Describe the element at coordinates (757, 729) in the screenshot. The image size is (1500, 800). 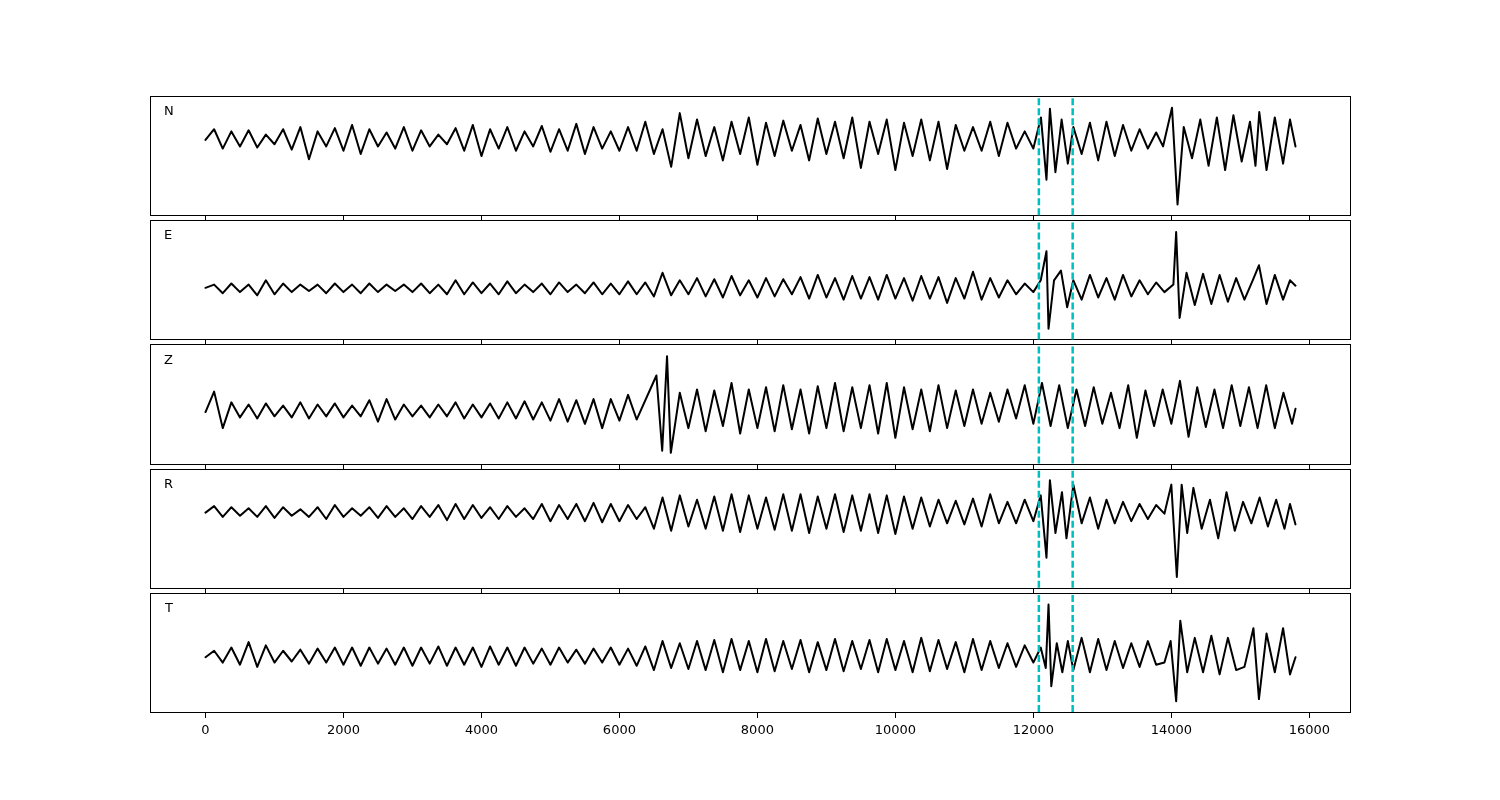
I see `x-tick-label: 8000` at that location.